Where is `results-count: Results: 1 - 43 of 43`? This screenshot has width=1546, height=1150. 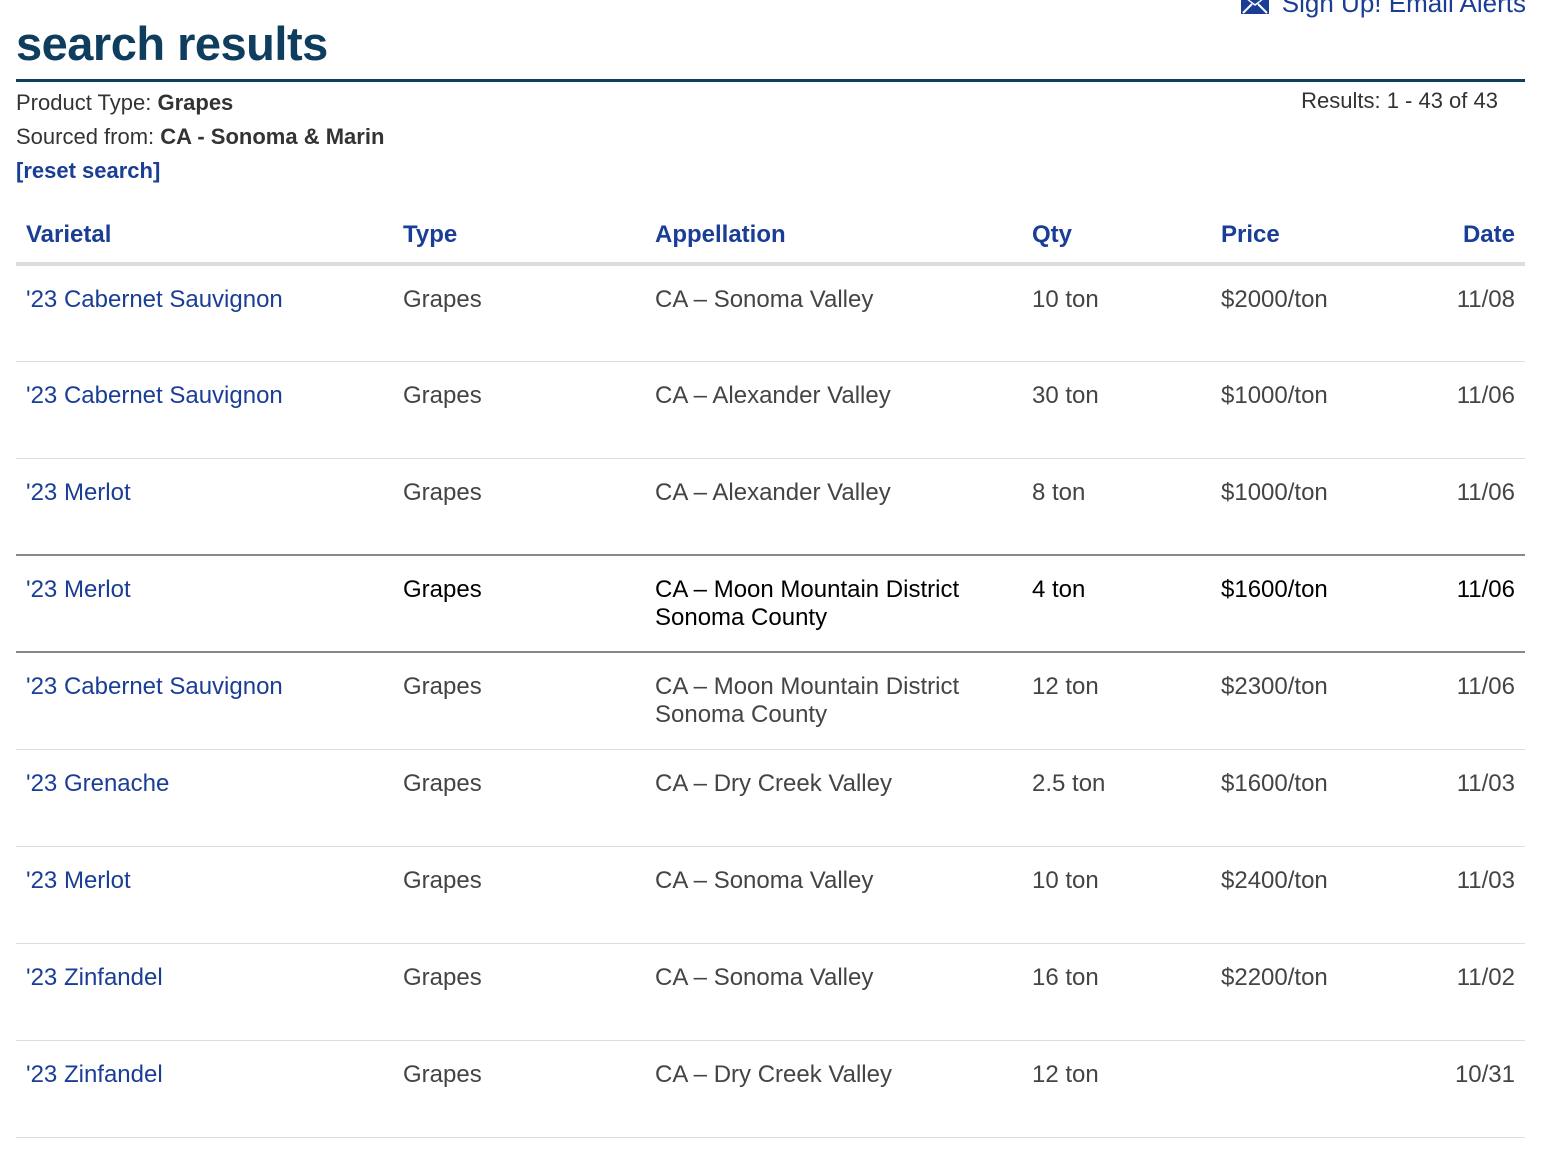
results-count: Results: 1 - 43 of 43 is located at coordinates (1399, 100).